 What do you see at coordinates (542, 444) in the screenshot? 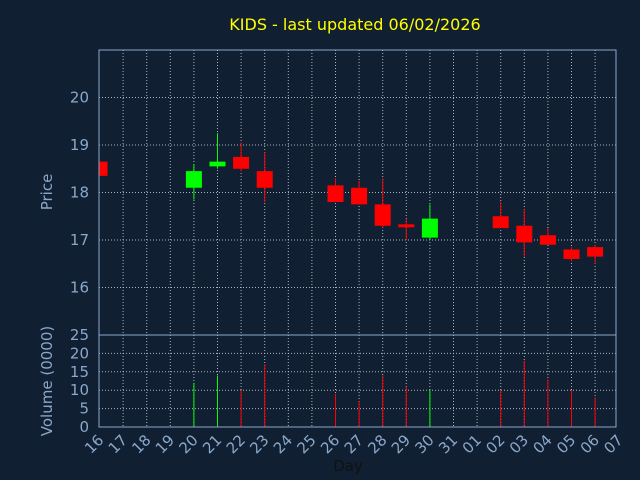
I see `x-tick-label: 04` at bounding box center [542, 444].